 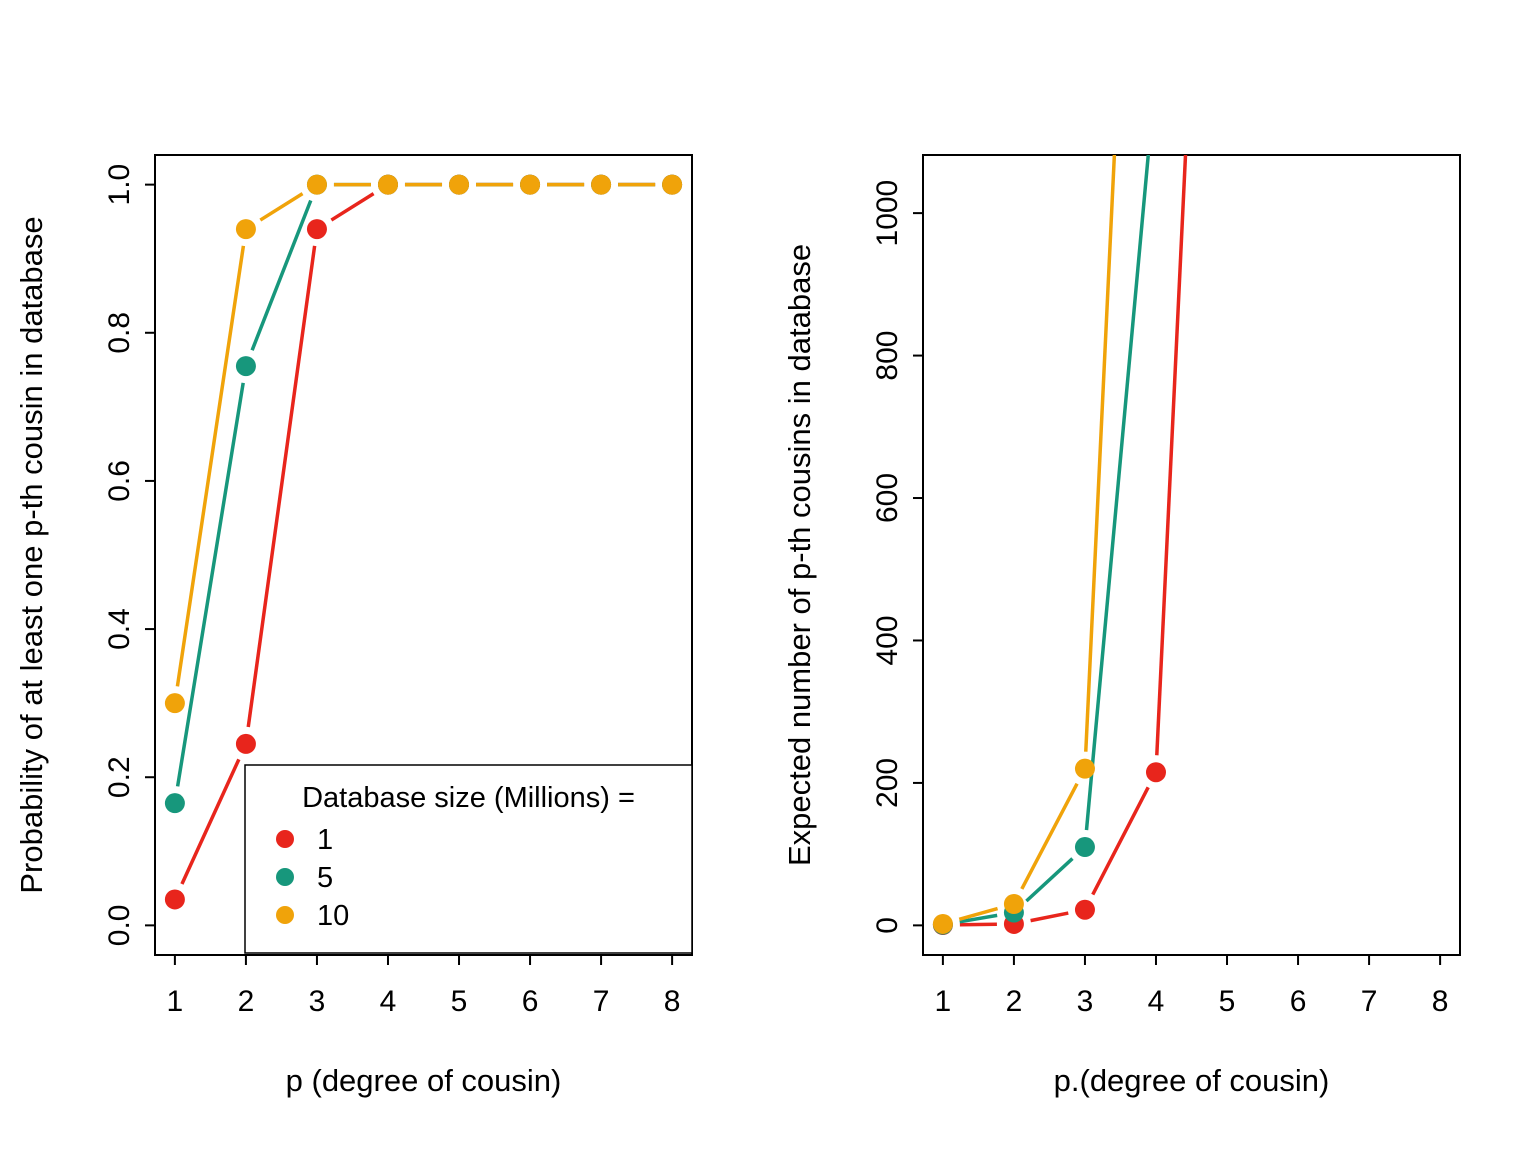 What do you see at coordinates (119, 333) in the screenshot?
I see `y-tick-label: 0.8` at bounding box center [119, 333].